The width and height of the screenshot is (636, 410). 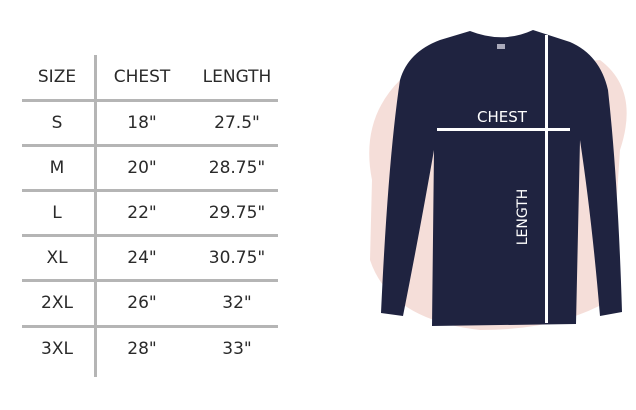 What do you see at coordinates (237, 77) in the screenshot?
I see `header-length: LENGTH` at bounding box center [237, 77].